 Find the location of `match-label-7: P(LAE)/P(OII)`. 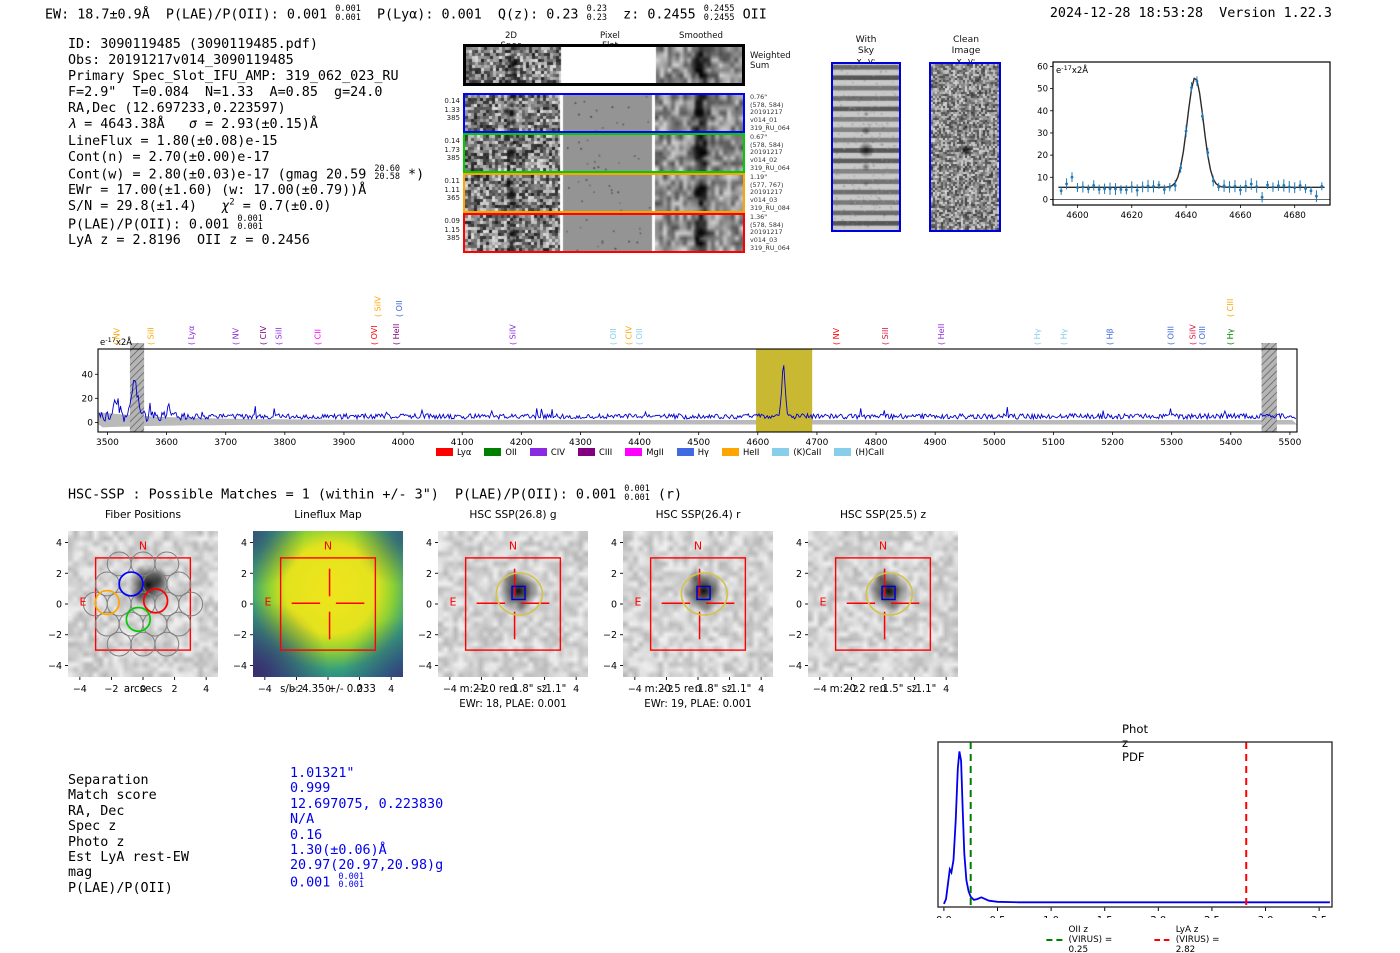

match-label-7: P(LAE)/P(OII) is located at coordinates (120, 888).